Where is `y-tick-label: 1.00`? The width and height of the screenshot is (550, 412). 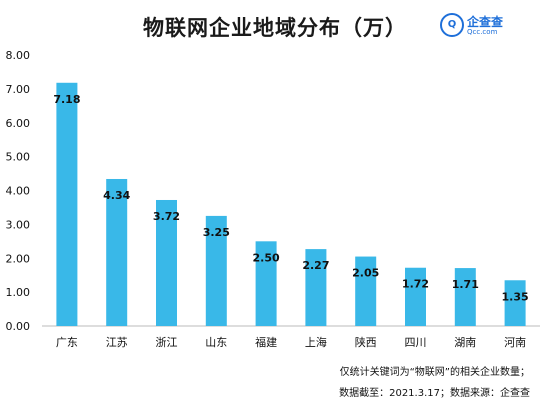 y-tick-label: 1.00 is located at coordinates (18, 292).